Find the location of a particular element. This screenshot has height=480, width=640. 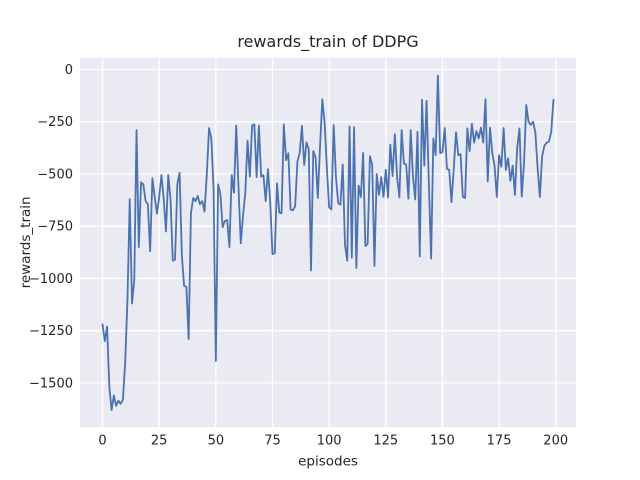

x-tick-label: 200 is located at coordinates (555, 441).